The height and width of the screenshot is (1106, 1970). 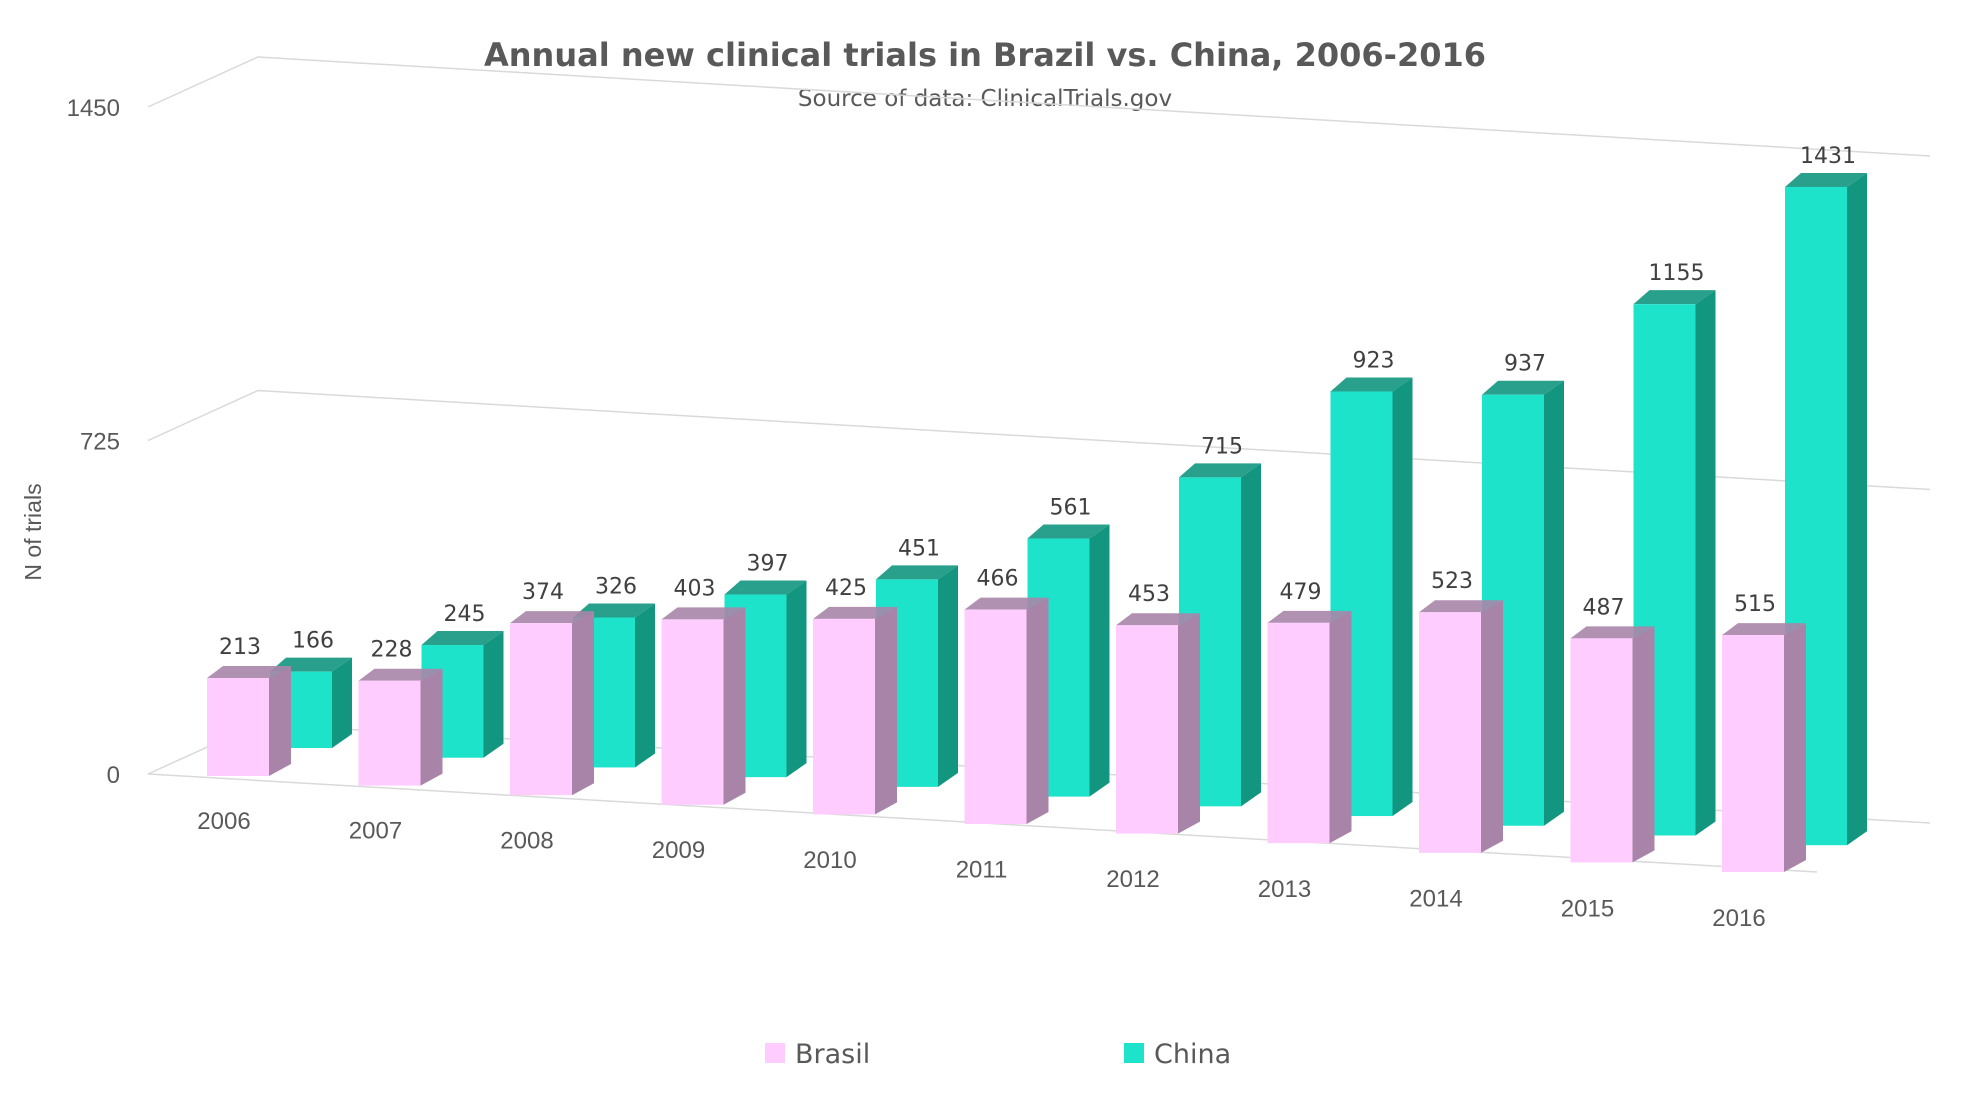 I want to click on data-label-brasil: 228, so click(x=392, y=650).